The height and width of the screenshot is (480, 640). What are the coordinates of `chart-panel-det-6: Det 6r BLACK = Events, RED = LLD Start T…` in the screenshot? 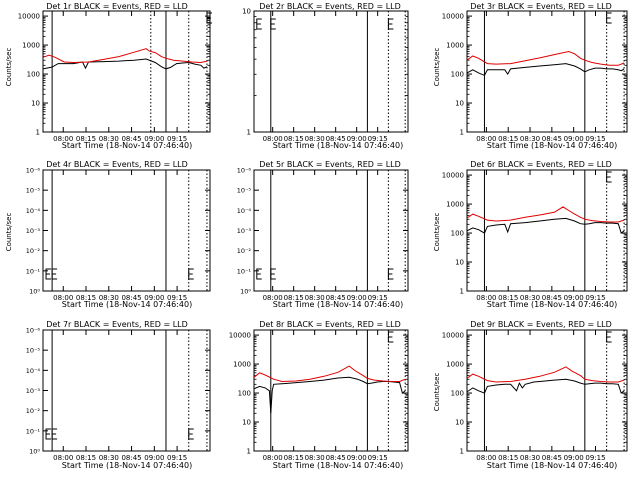 It's located at (530, 234).